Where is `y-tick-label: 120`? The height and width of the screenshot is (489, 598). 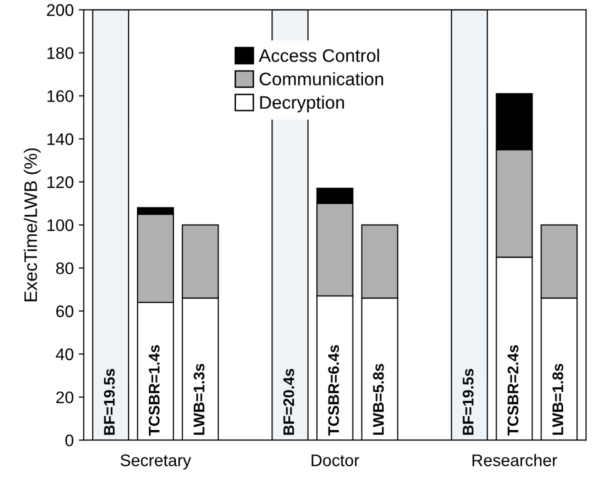 y-tick-label: 120 is located at coordinates (60, 182).